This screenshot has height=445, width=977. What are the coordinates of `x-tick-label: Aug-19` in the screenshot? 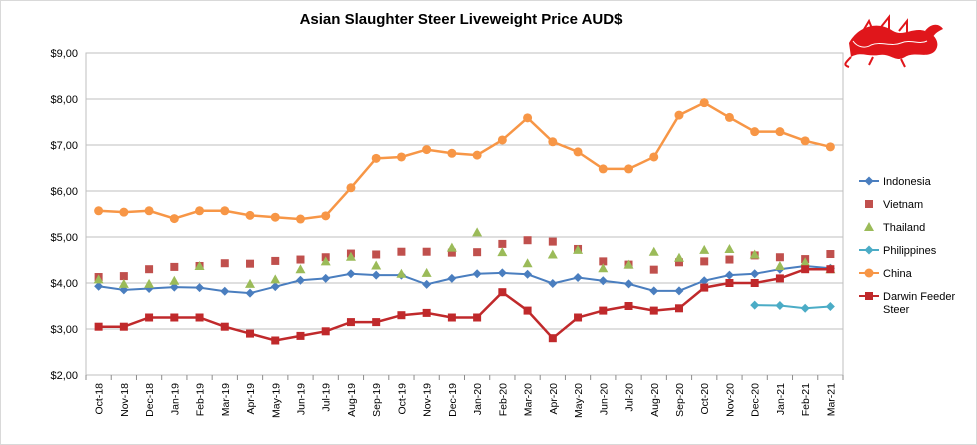 It's located at (352, 400).